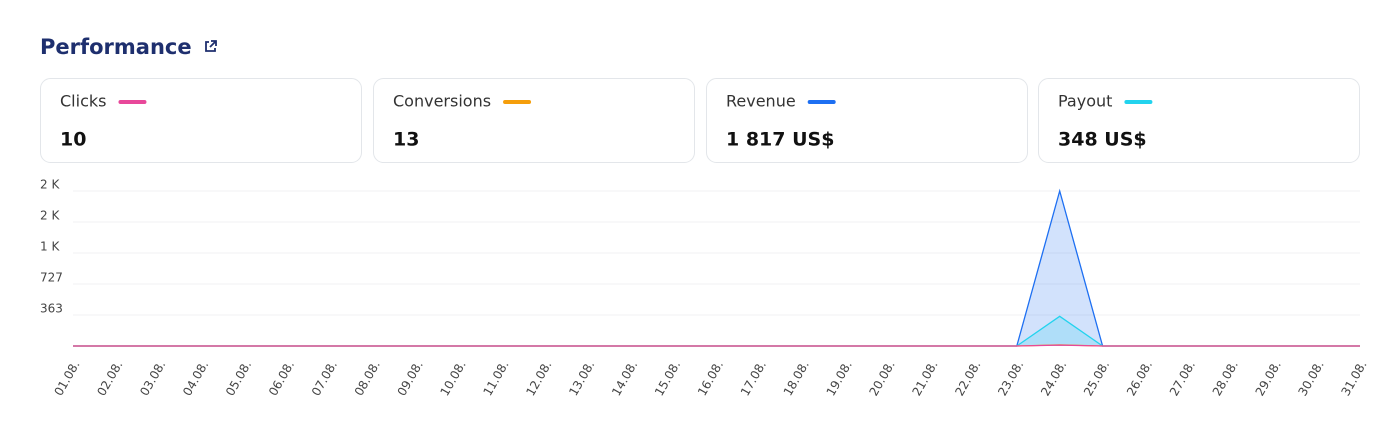 The image size is (1400, 433). What do you see at coordinates (753, 378) in the screenshot?
I see `x-tick-label: 17.08.` at bounding box center [753, 378].